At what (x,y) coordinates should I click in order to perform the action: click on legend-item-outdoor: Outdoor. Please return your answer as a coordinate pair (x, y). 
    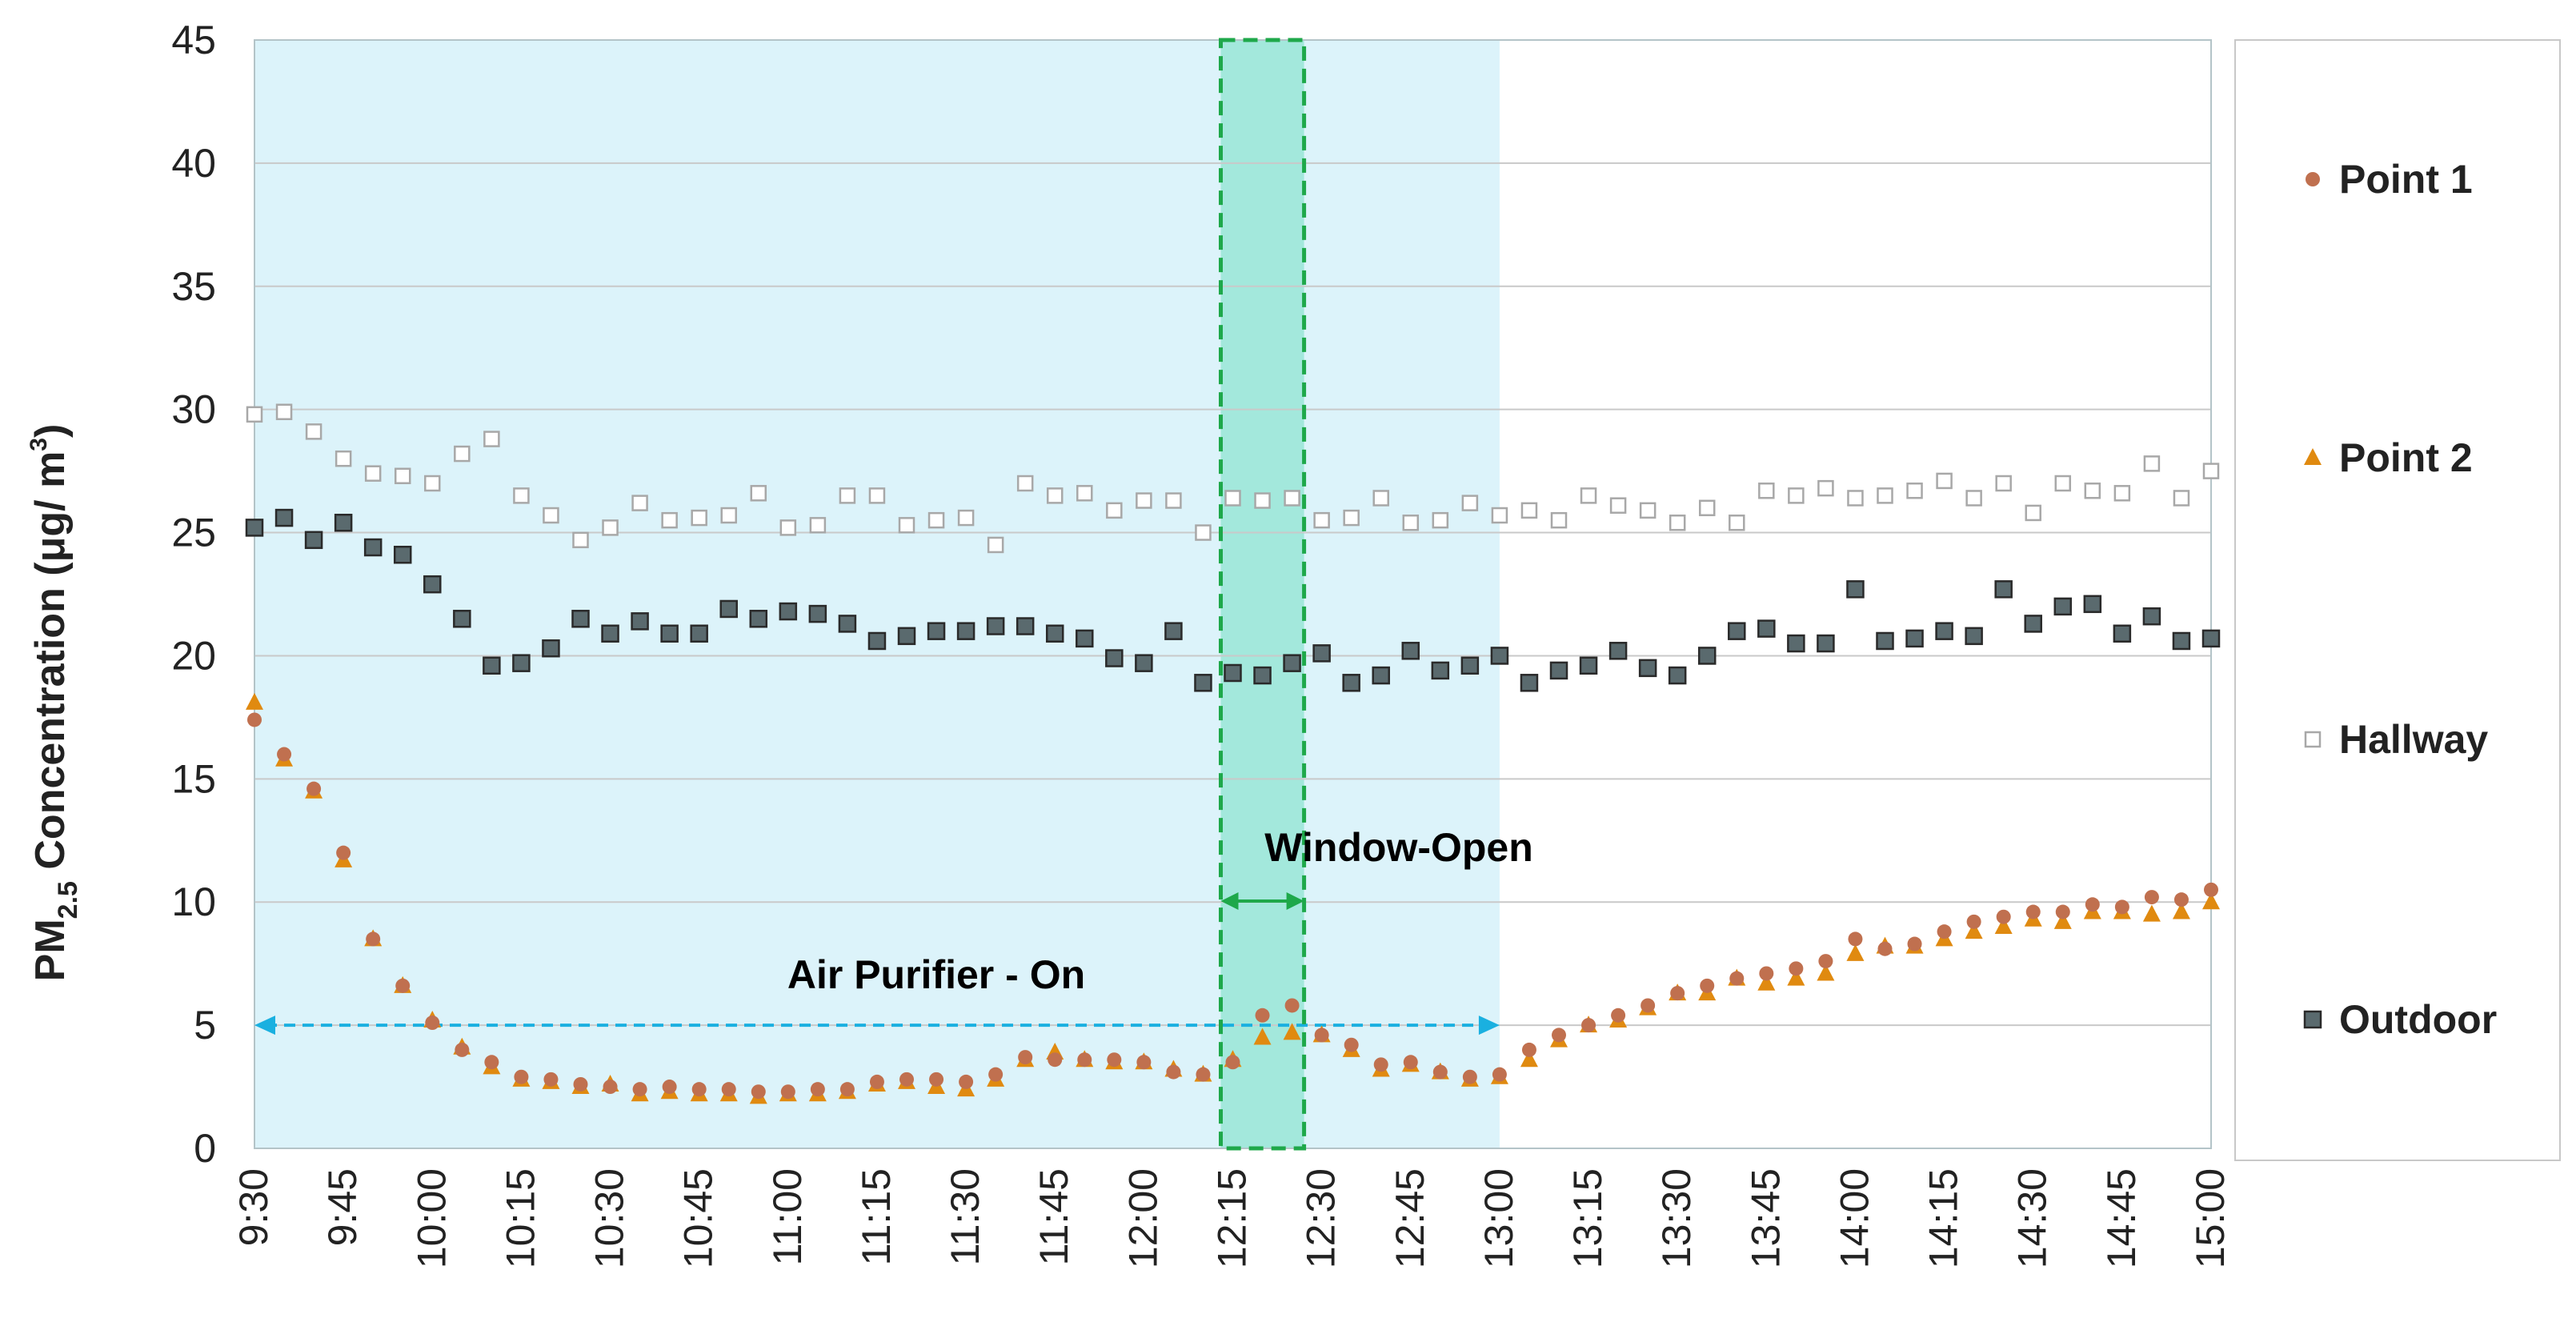
    Looking at the image, I should click on (2400, 1020).